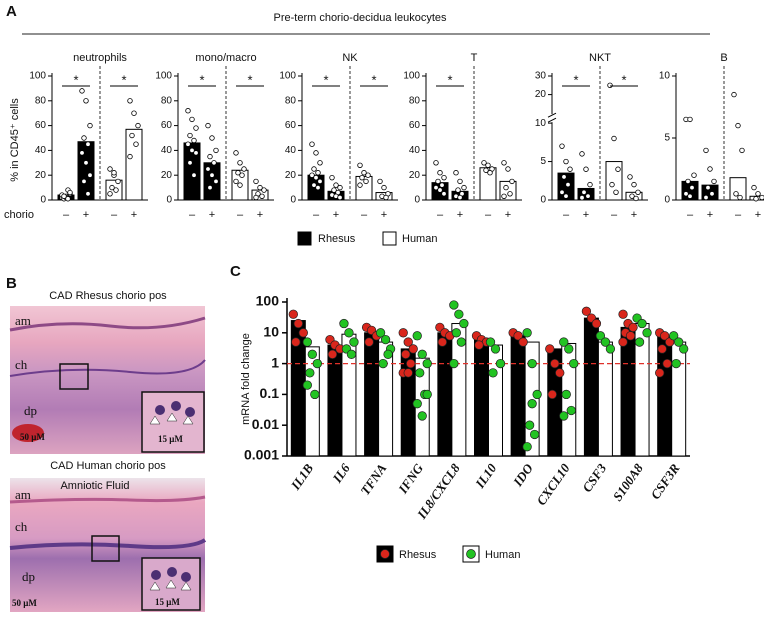  Describe the element at coordinates (271, 332) in the screenshot. I see `y-tick-label: 10` at that location.